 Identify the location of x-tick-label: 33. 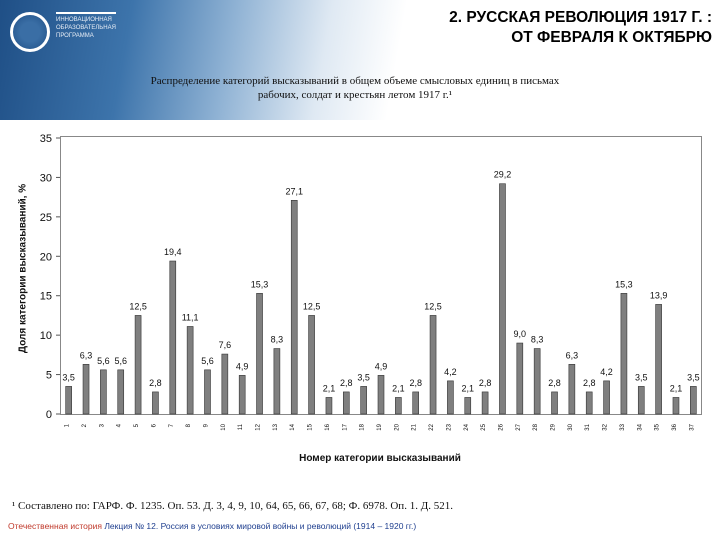
(623, 426).